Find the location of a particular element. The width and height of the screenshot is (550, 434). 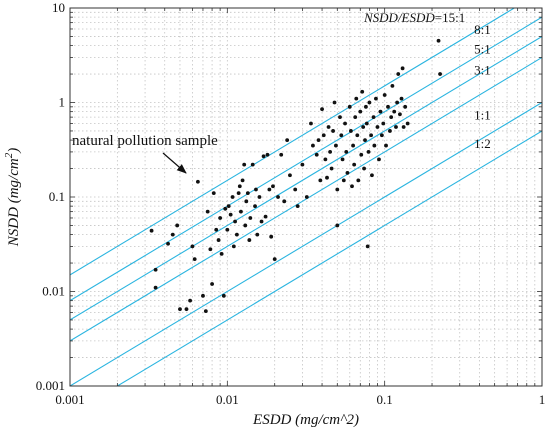

ratio-label: 8:1 is located at coordinates (482, 29).